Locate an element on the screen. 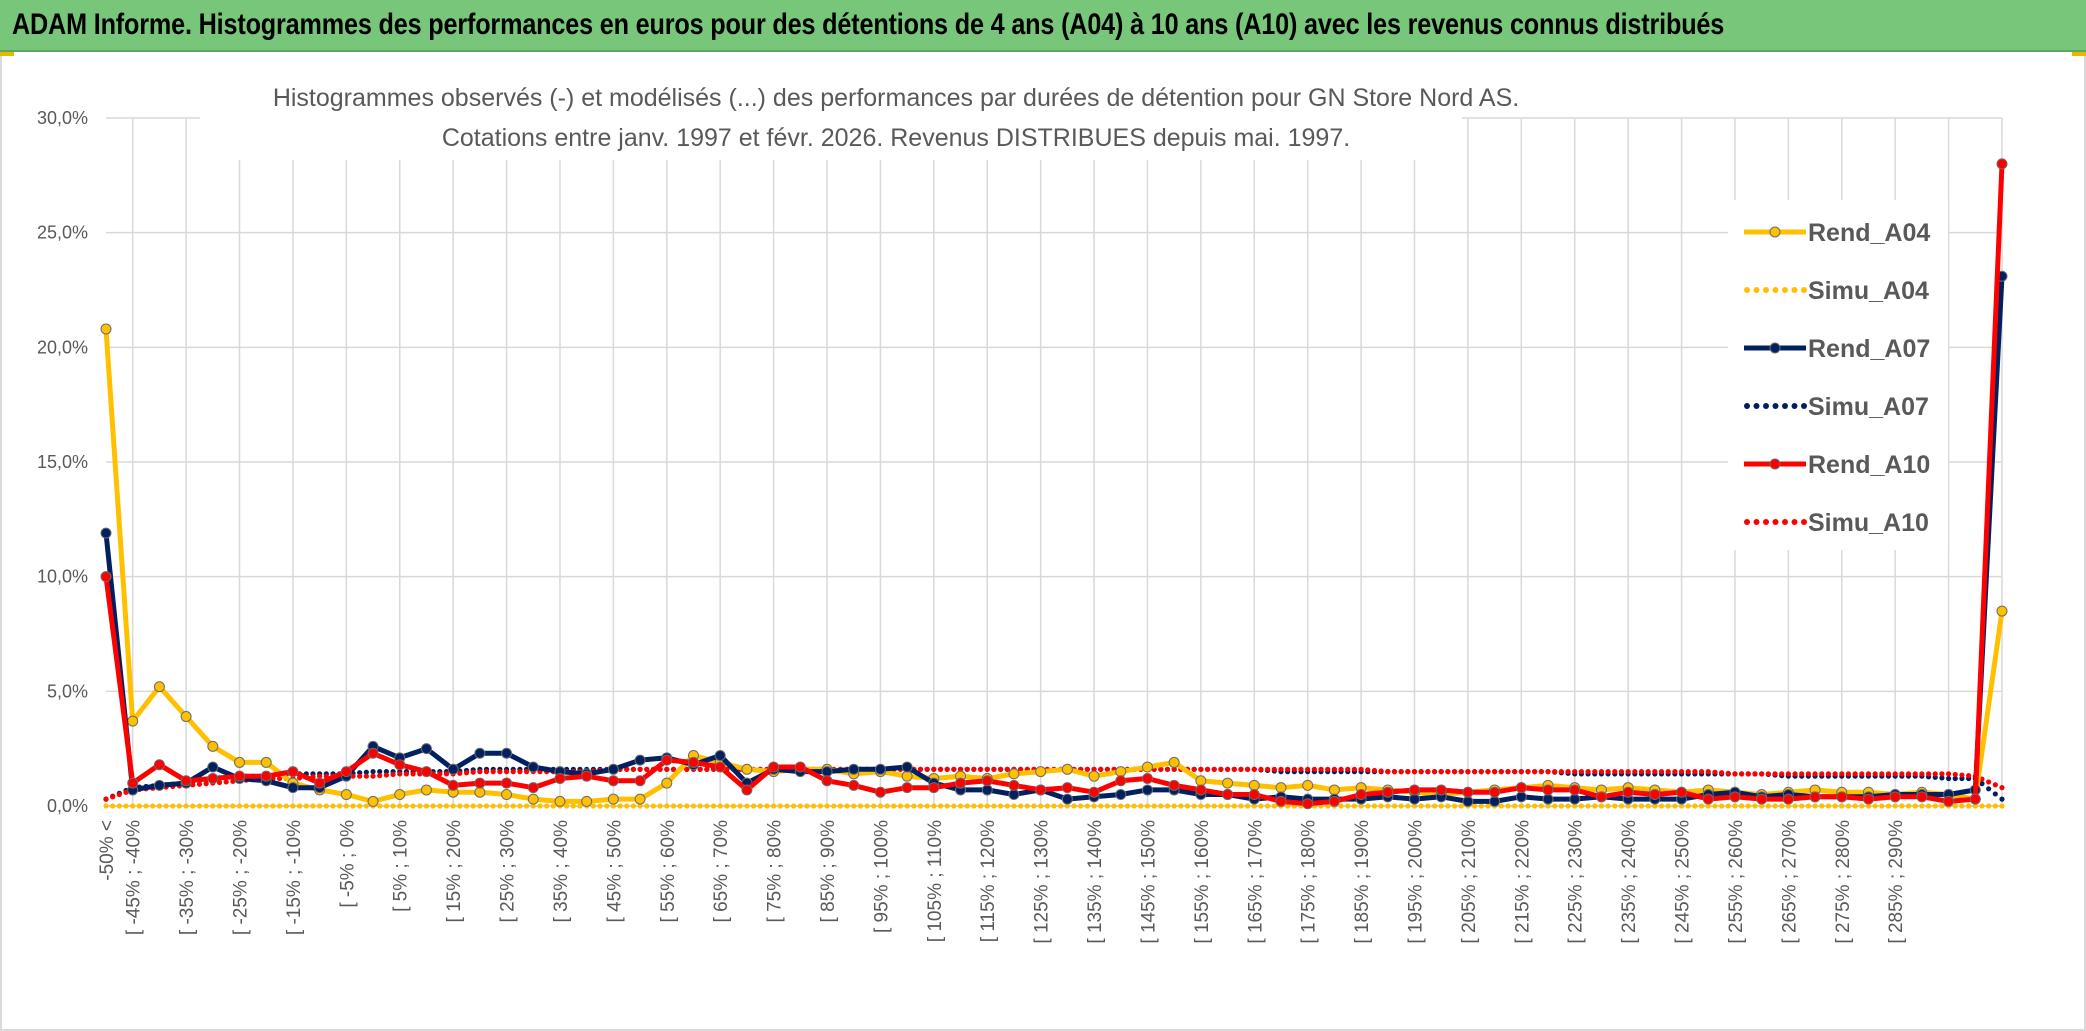 The height and width of the screenshot is (1031, 2086). y-tick-label: 5,0% is located at coordinates (67, 691).